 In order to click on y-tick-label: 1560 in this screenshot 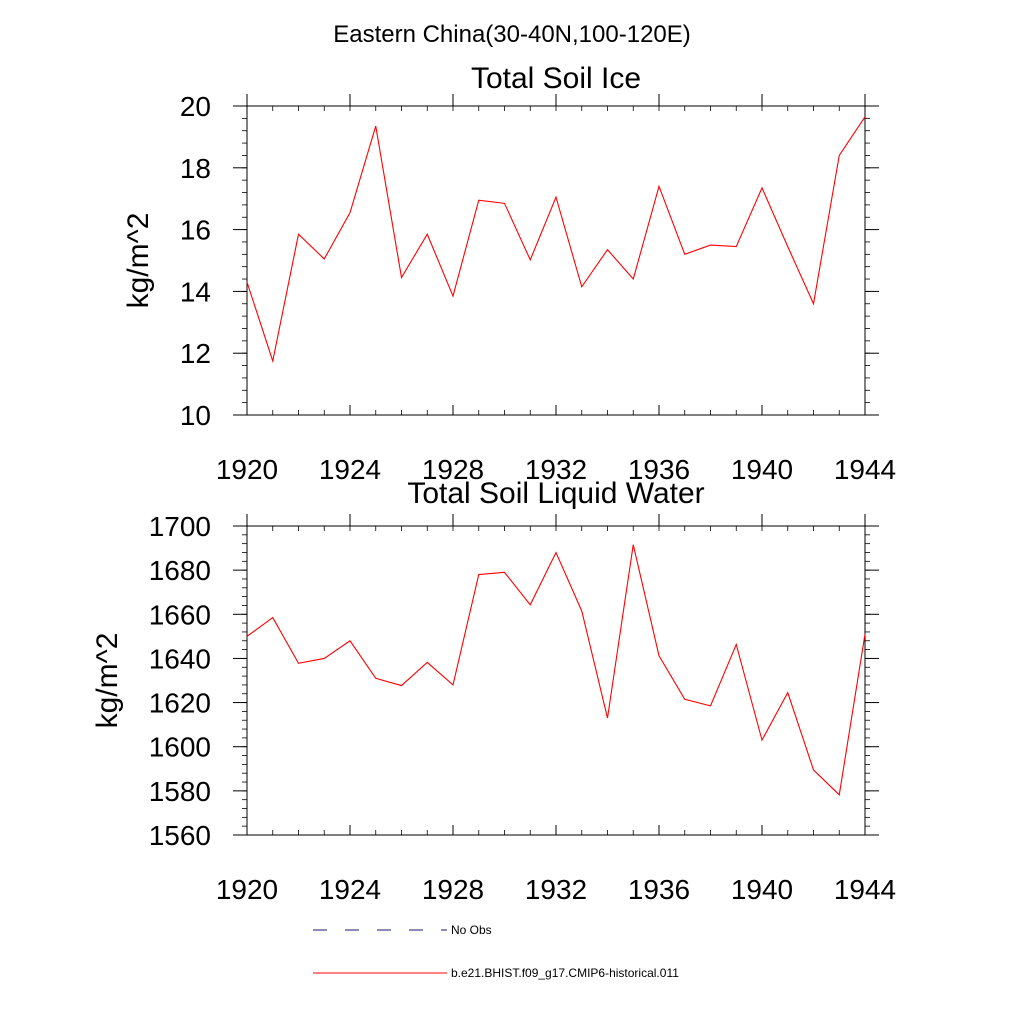, I will do `click(180, 835)`.